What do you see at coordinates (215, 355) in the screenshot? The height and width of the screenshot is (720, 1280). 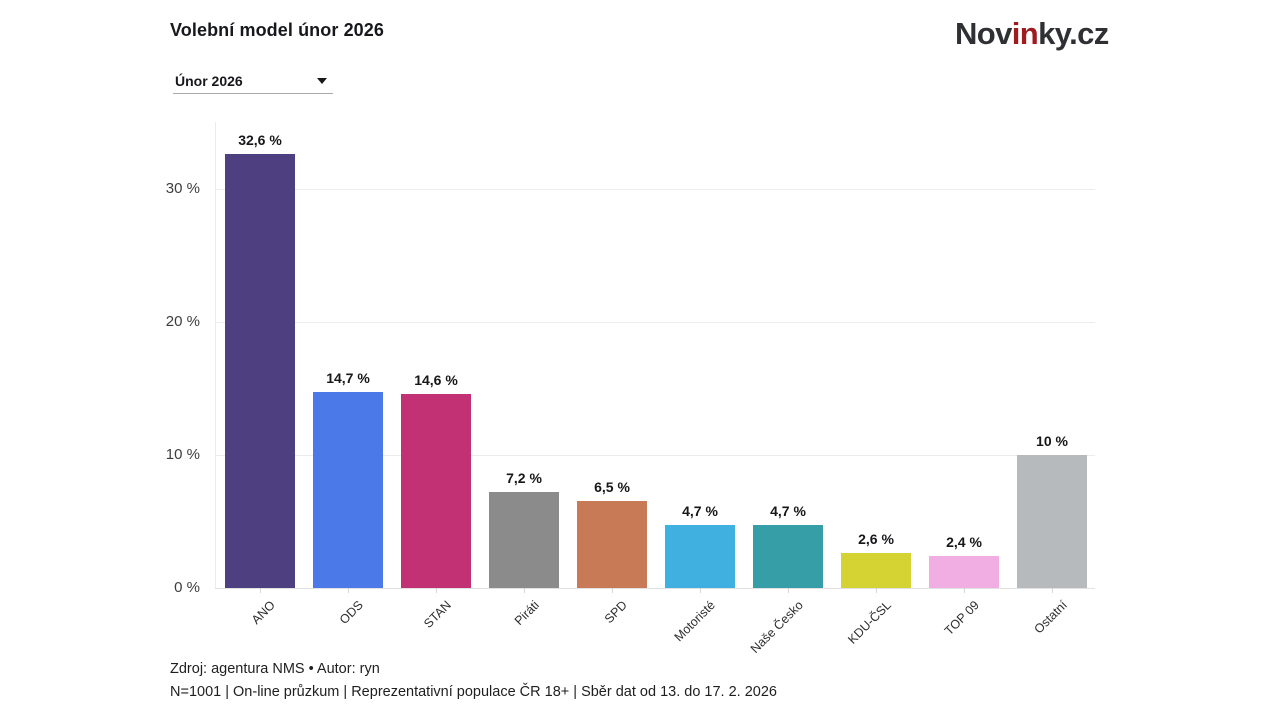 I see `y-axis-line` at bounding box center [215, 355].